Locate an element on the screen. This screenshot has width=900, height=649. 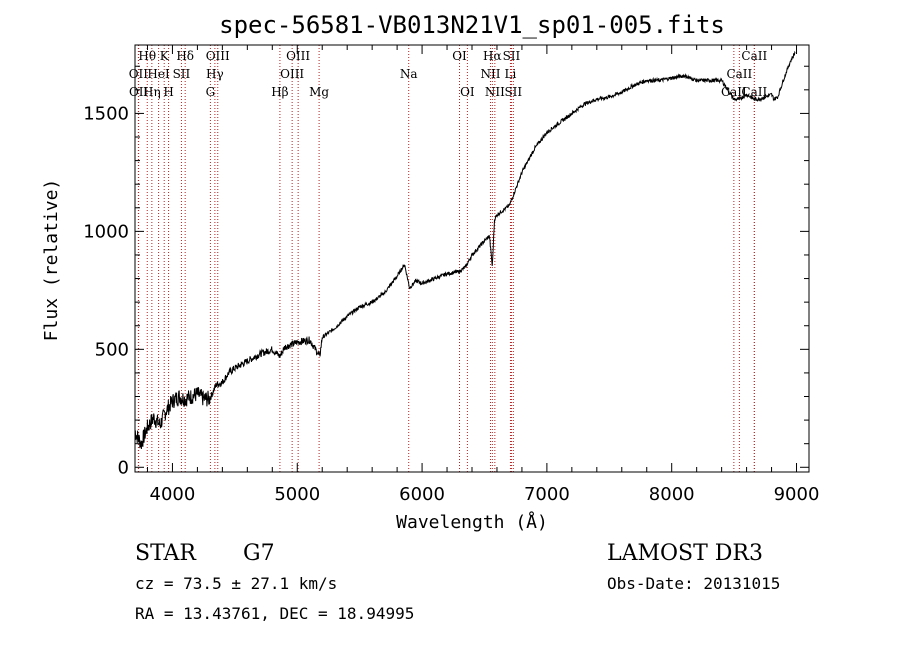
line-marker-label-22: Li is located at coordinates (511, 74).